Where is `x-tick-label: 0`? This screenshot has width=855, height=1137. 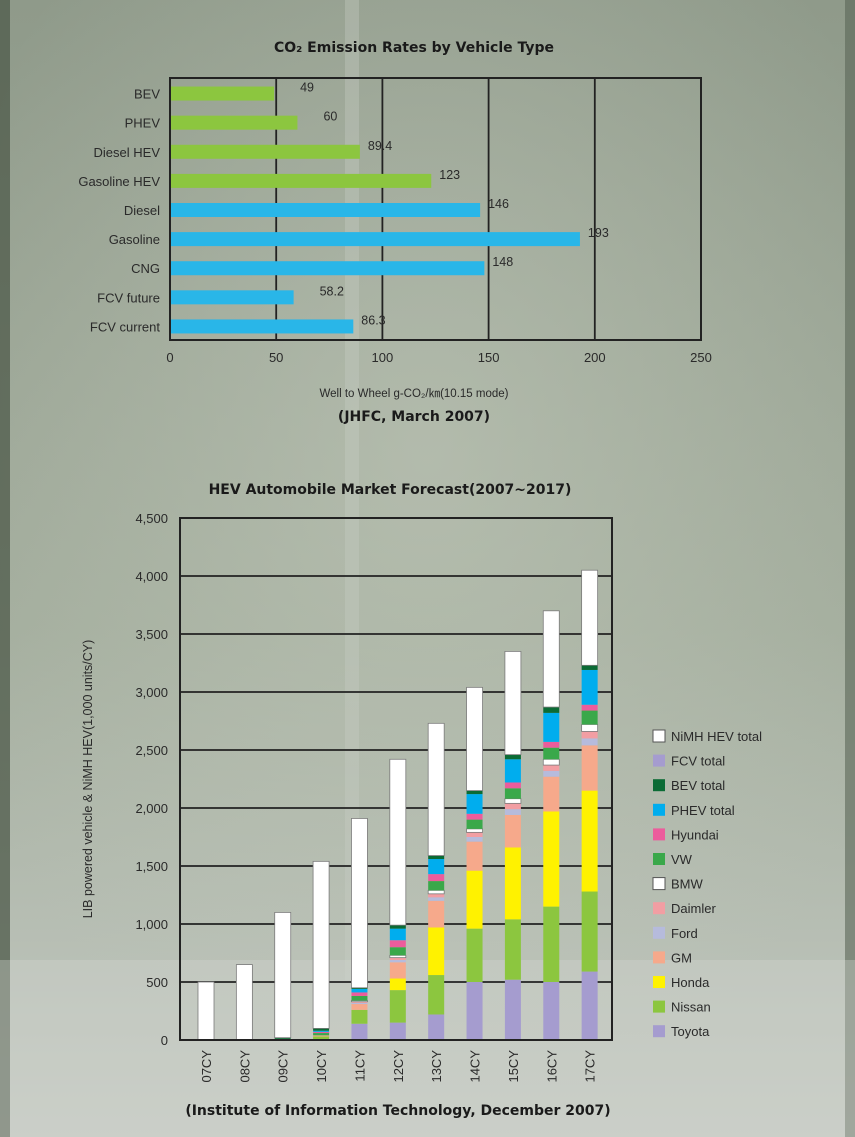
x-tick-label: 0 is located at coordinates (169, 357).